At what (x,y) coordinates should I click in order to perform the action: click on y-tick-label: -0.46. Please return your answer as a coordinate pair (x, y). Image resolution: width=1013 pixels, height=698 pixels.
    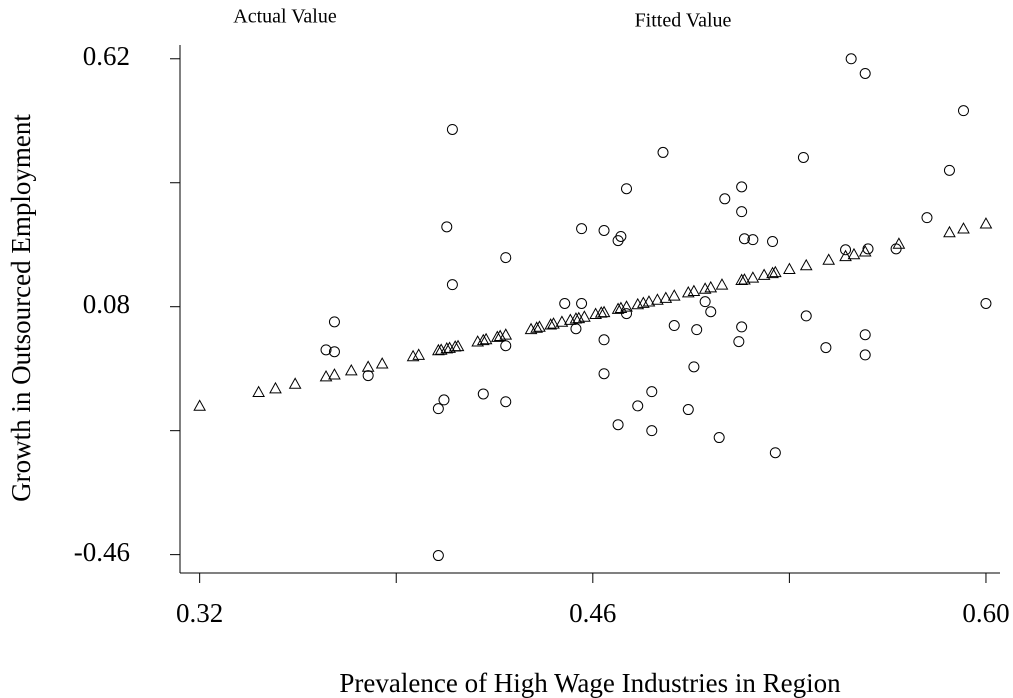
    Looking at the image, I should click on (102, 552).